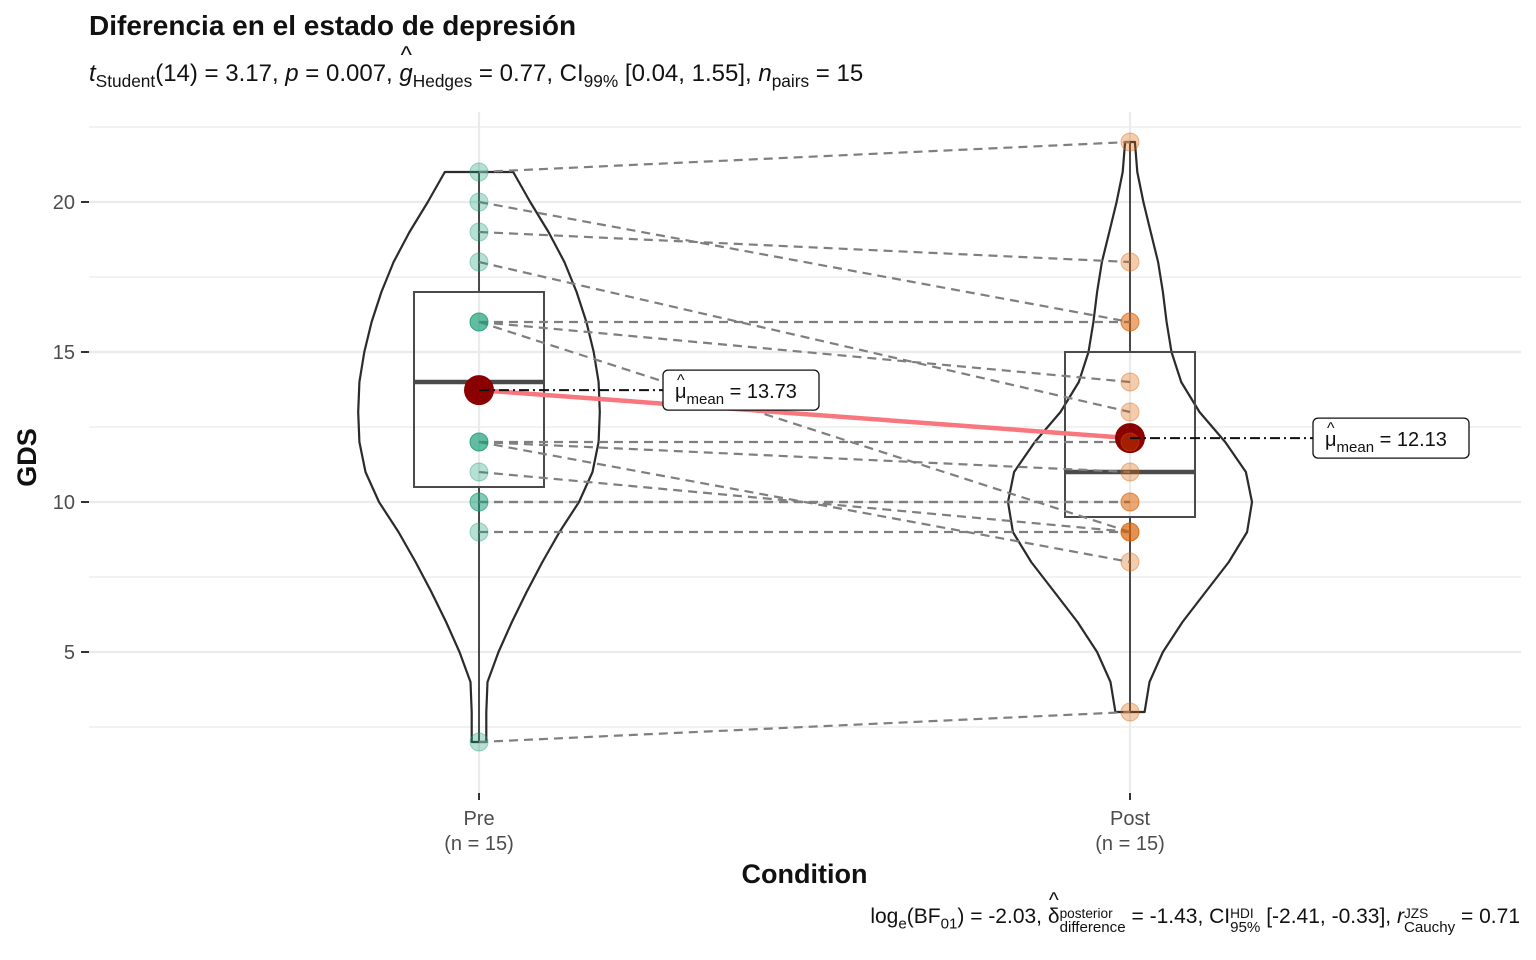 This screenshot has height=960, width=1536. I want to click on subtitle-g-sub: Hedges, so click(442, 81).